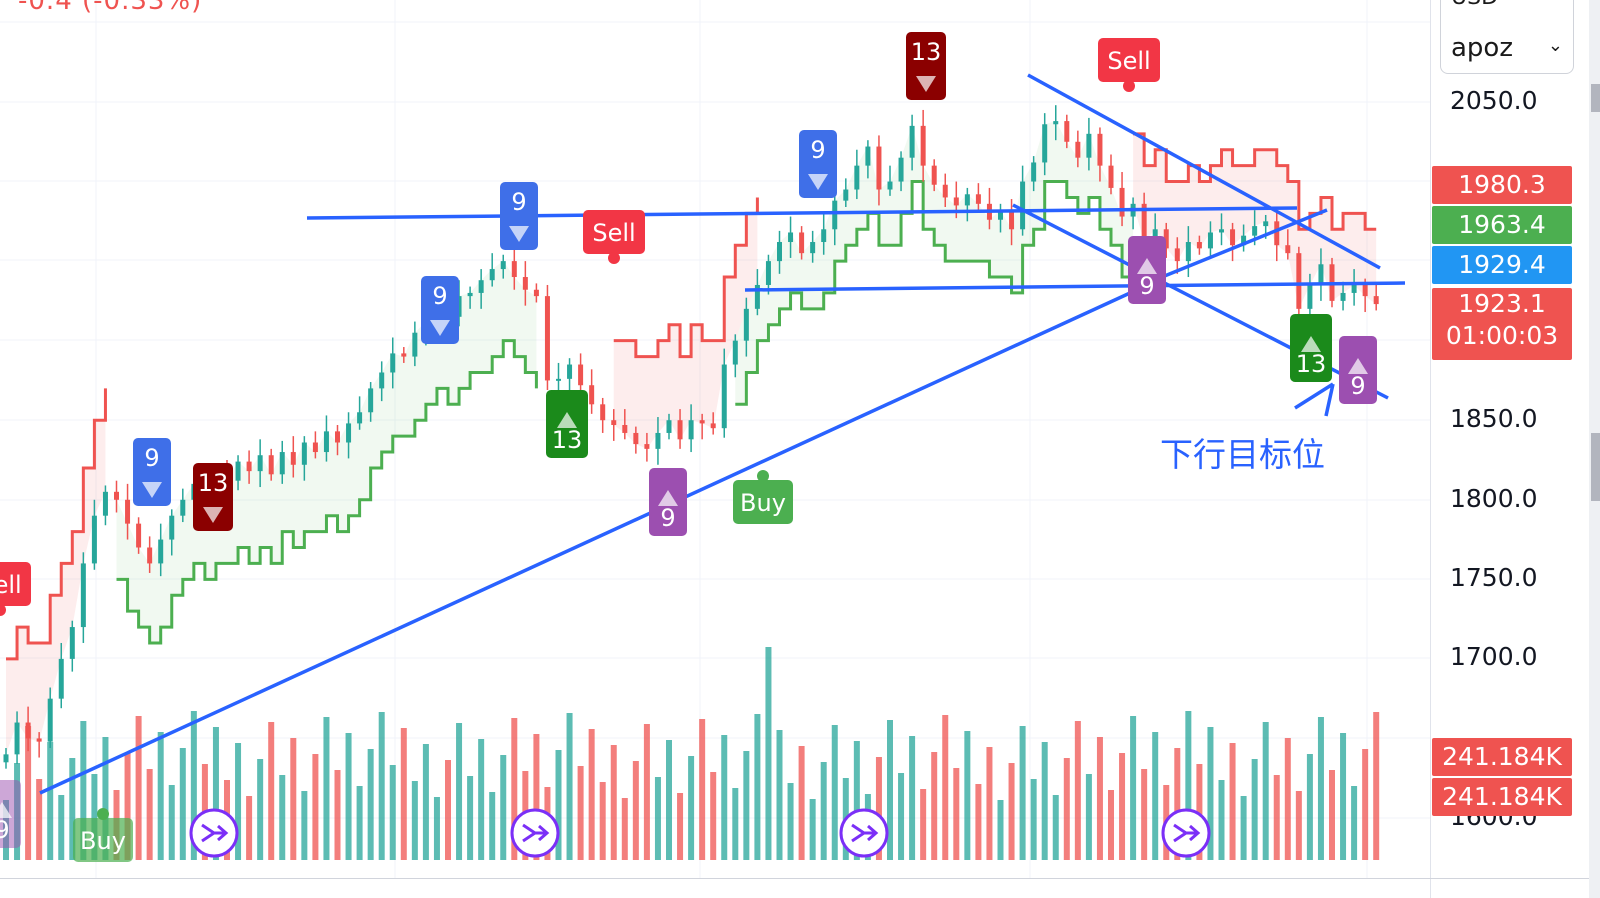  I want to click on countdown-timer: 01:00:03, so click(1502, 335).